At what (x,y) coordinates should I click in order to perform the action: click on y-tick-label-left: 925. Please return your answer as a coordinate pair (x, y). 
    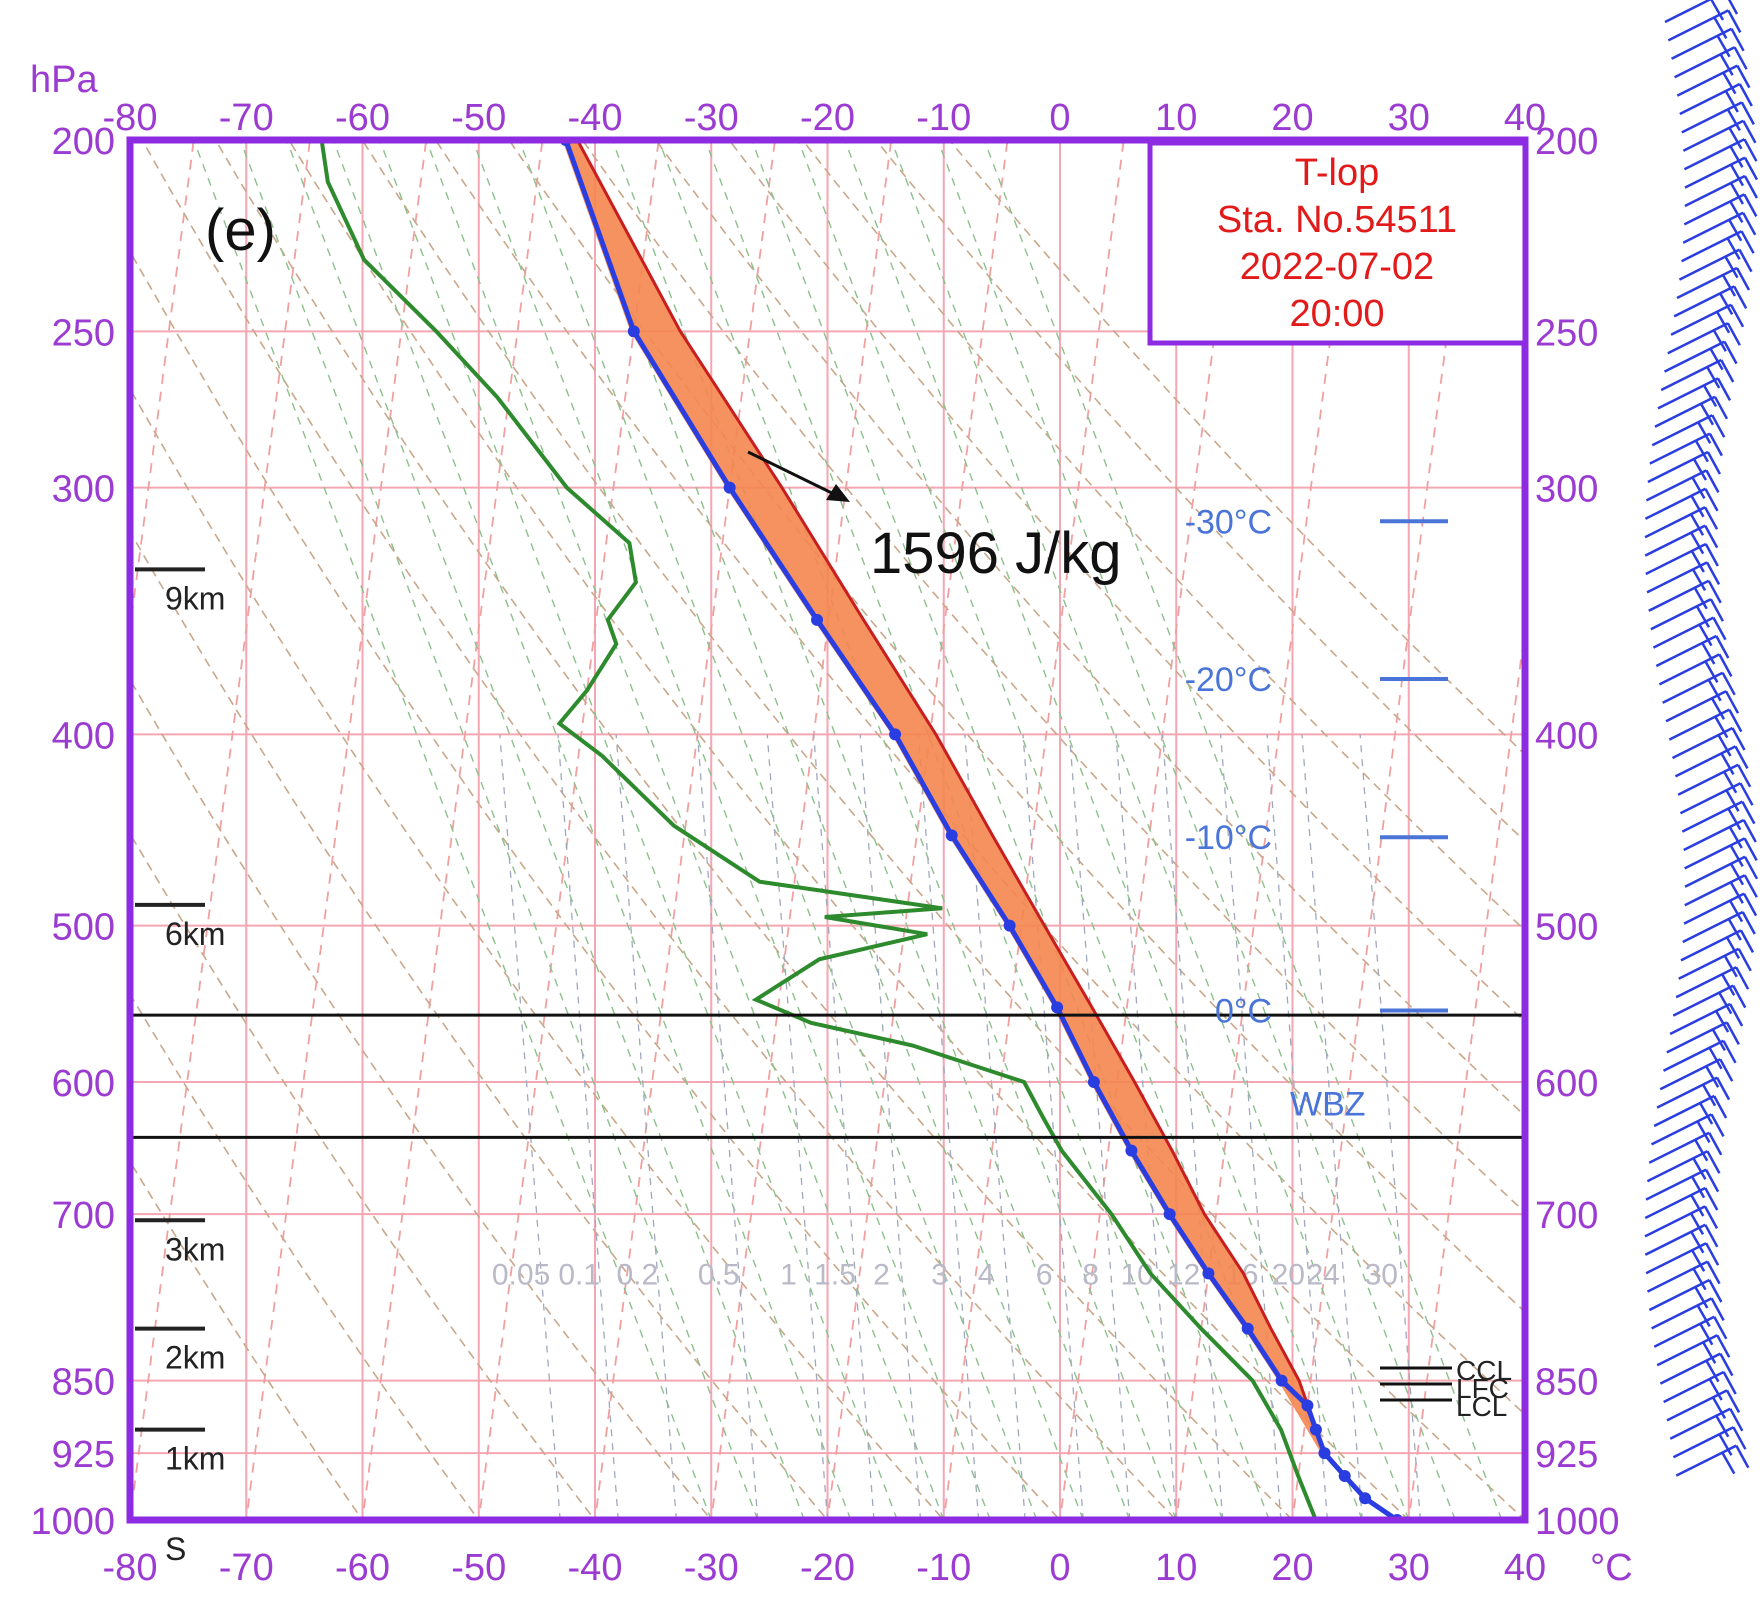
    Looking at the image, I should click on (83, 1455).